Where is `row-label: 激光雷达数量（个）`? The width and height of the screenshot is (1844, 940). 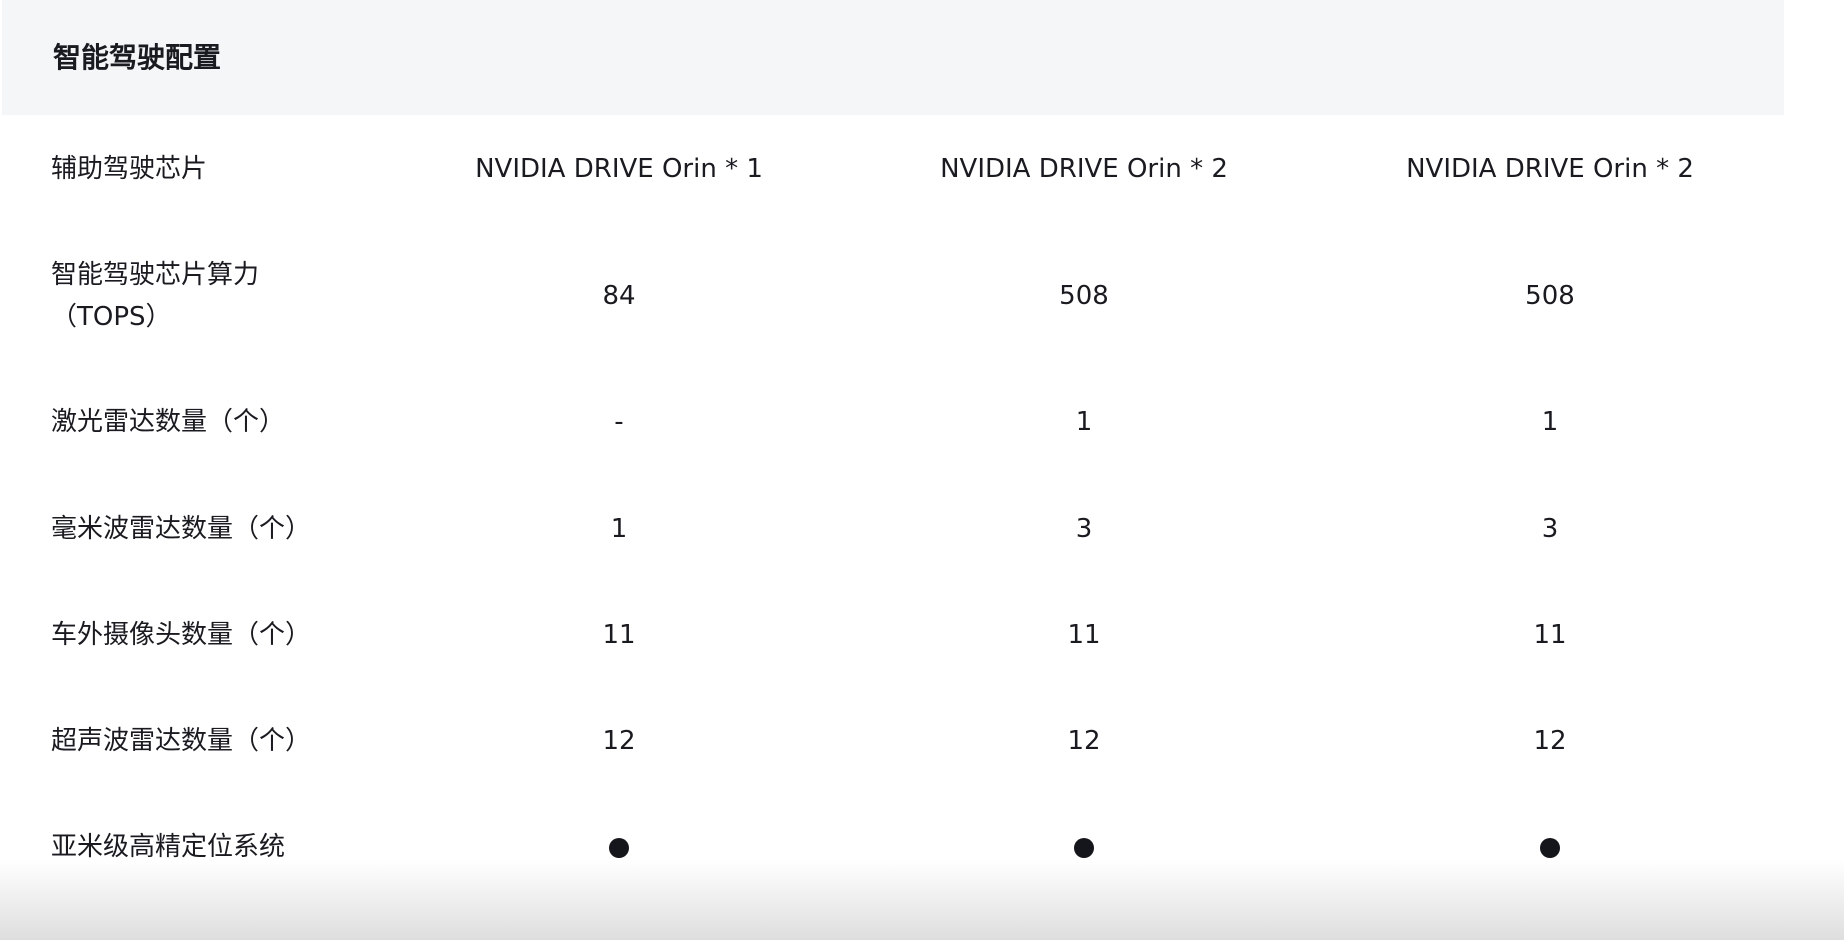
row-label: 激光雷达数量（个） is located at coordinates (168, 422).